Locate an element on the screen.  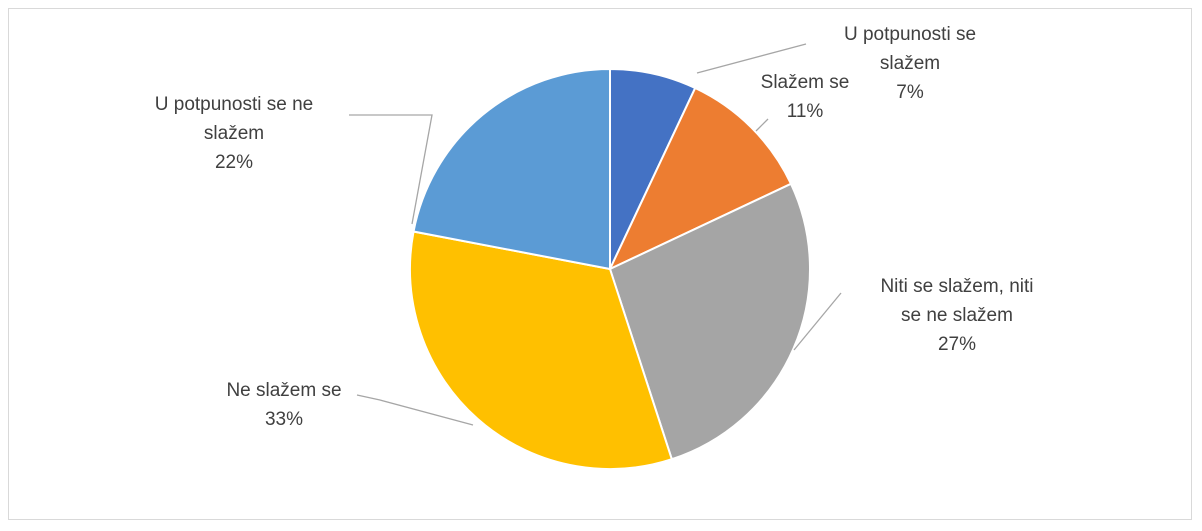
data-label-2: Niti se slažem, niti se ne slažem 27% is located at coordinates (956, 315).